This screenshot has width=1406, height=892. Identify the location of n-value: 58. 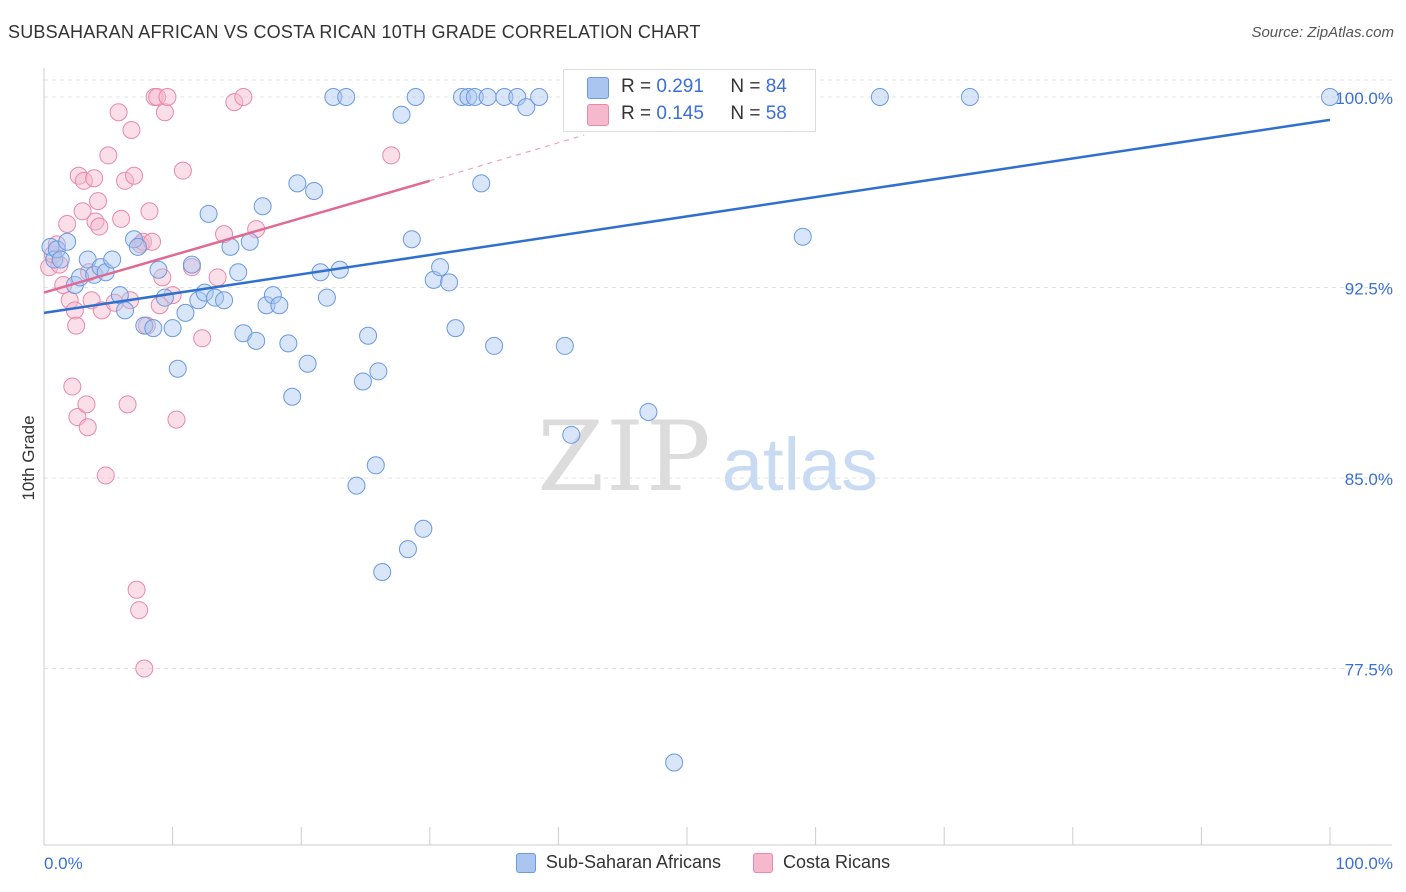
(776, 113).